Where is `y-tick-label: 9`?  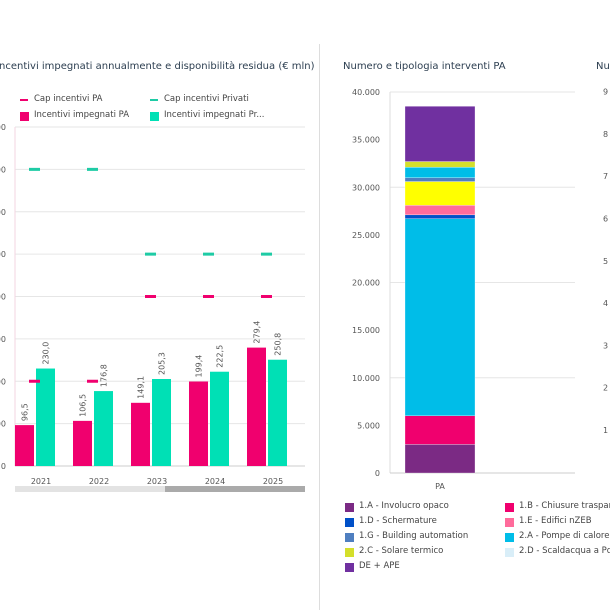 y-tick-label: 9 is located at coordinates (605, 92).